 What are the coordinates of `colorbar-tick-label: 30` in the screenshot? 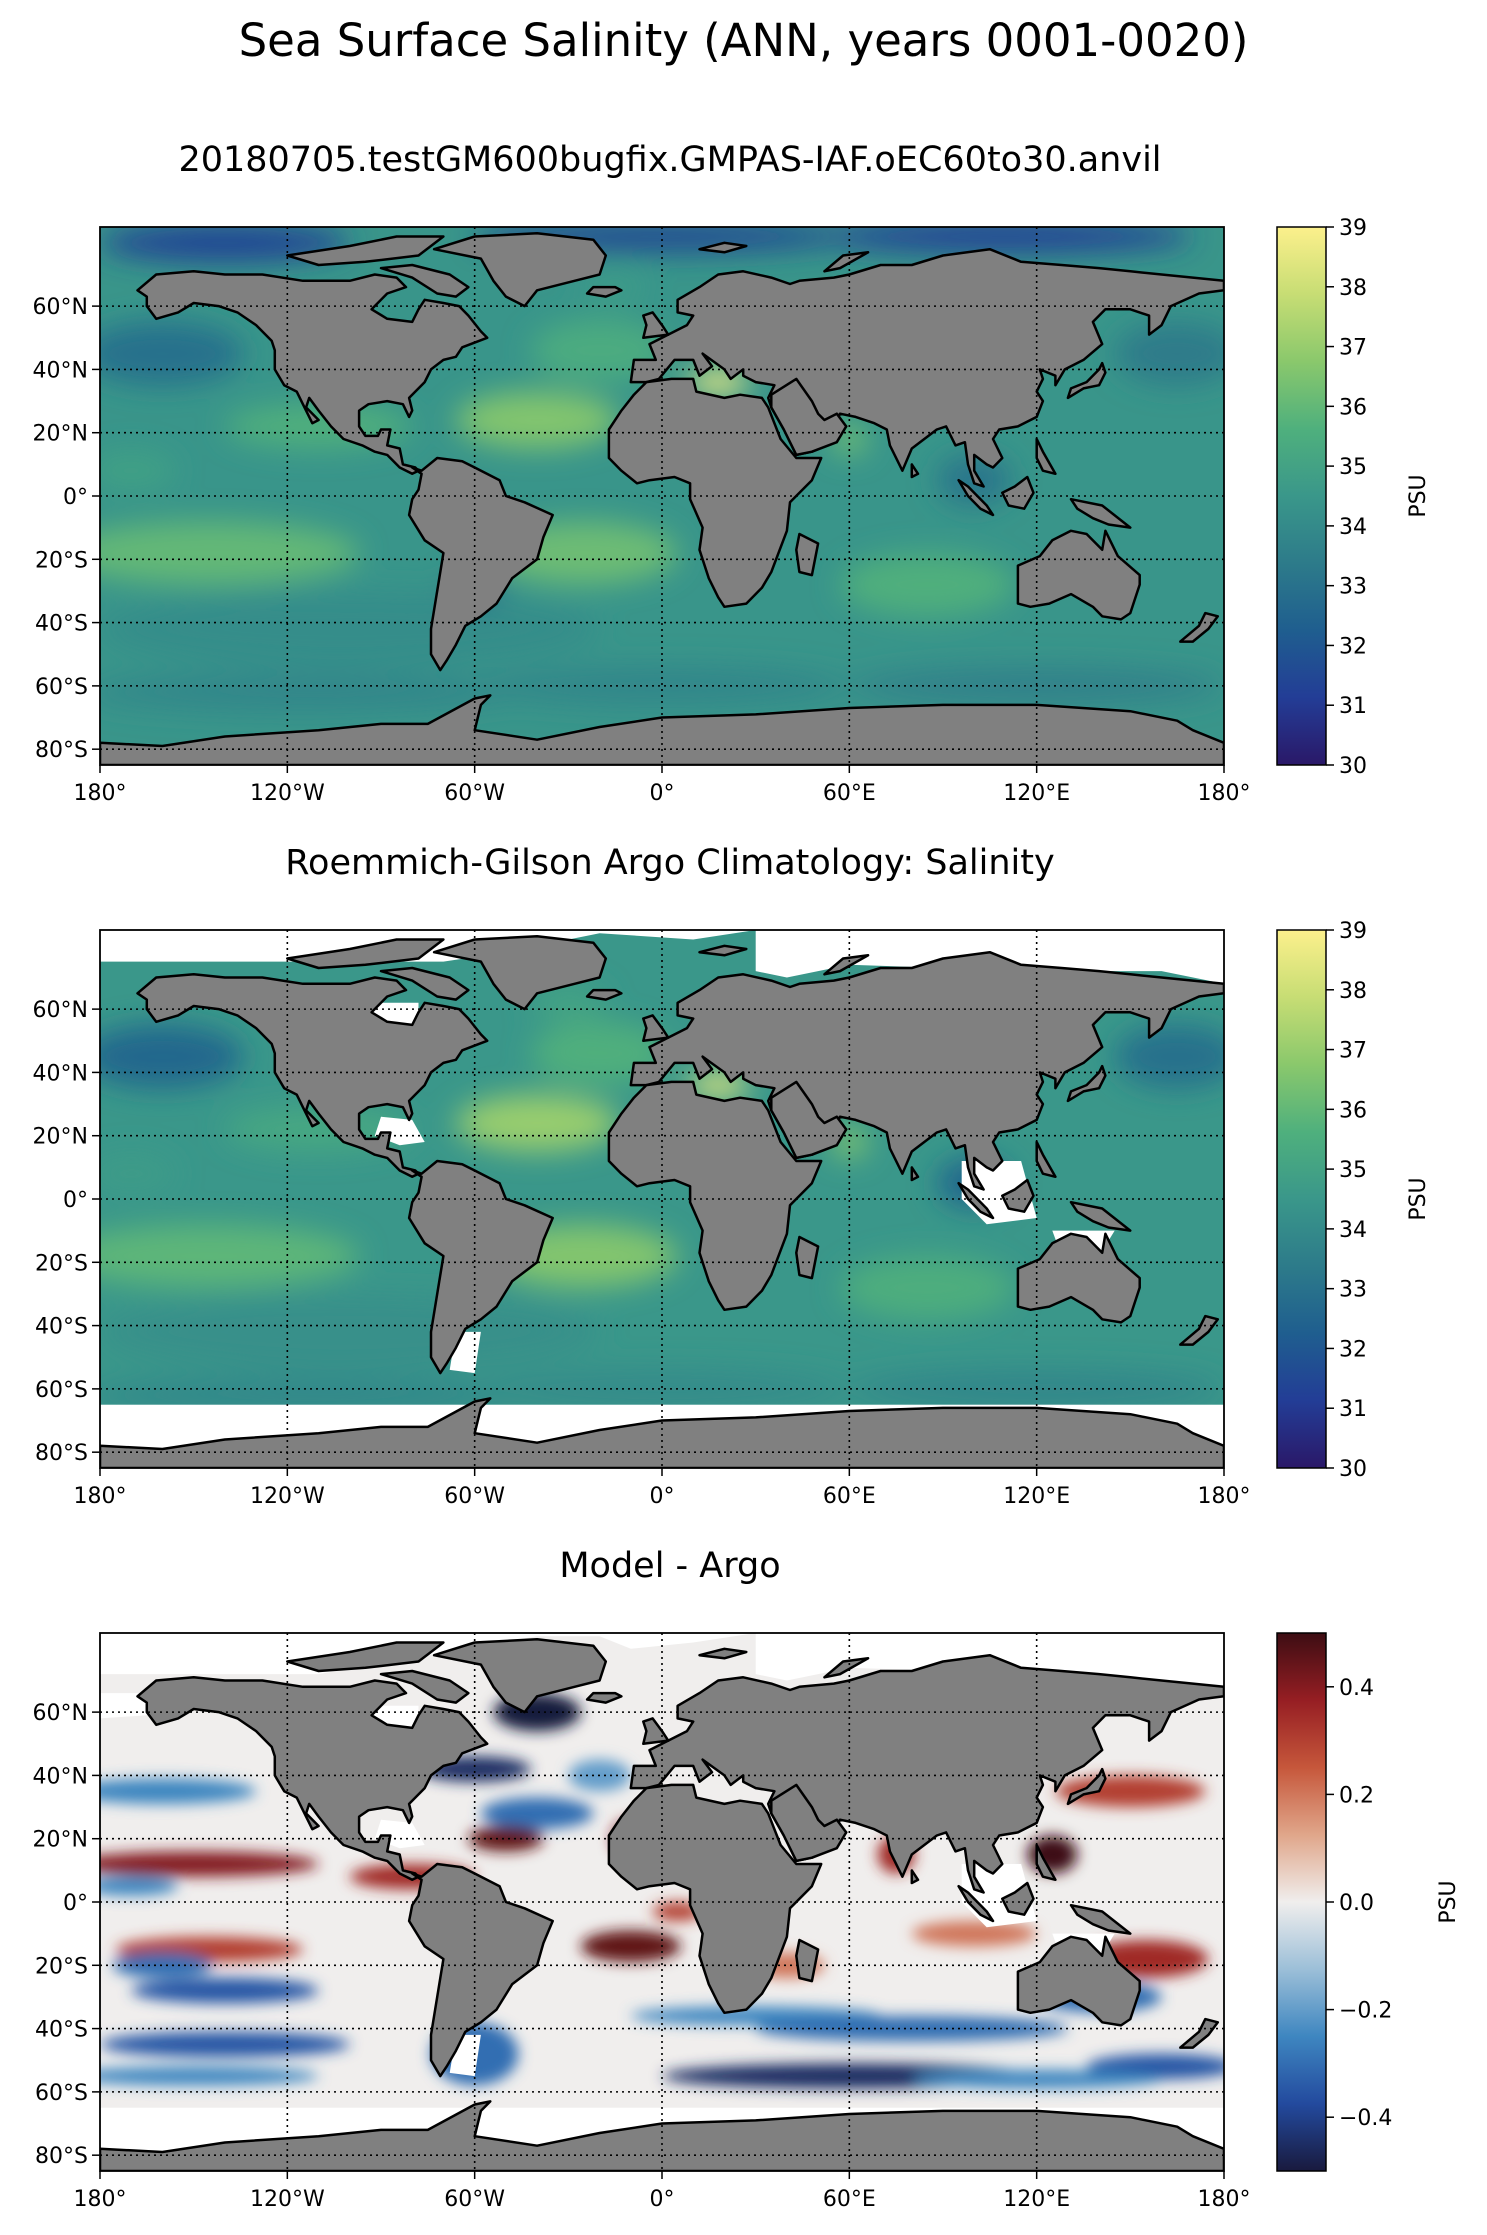 It's located at (1353, 766).